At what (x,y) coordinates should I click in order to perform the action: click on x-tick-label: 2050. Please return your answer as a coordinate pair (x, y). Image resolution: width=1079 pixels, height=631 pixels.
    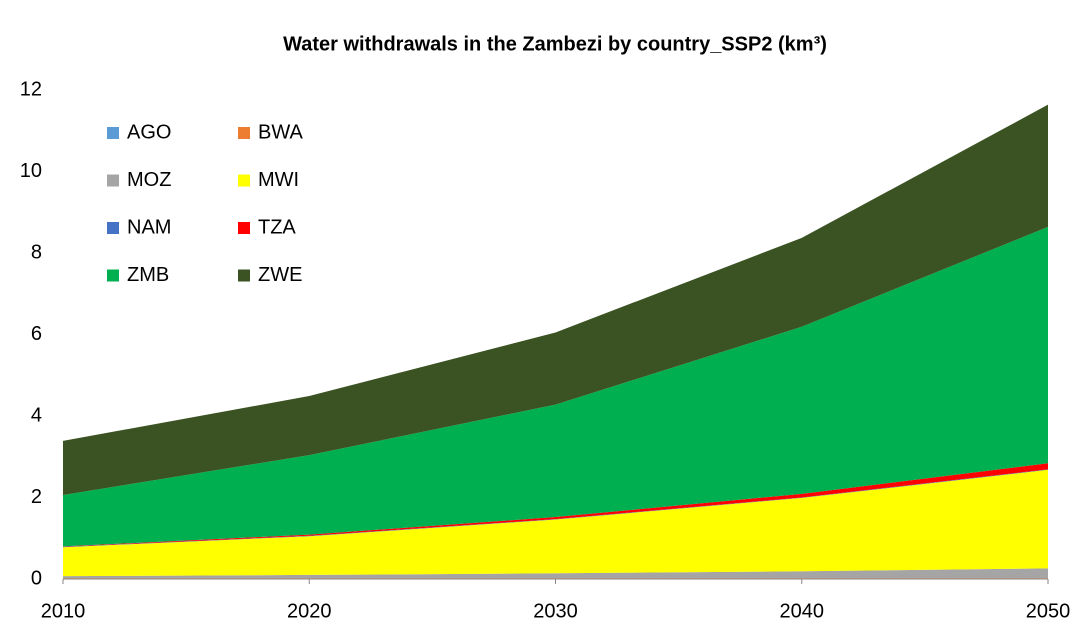
    Looking at the image, I should click on (1048, 611).